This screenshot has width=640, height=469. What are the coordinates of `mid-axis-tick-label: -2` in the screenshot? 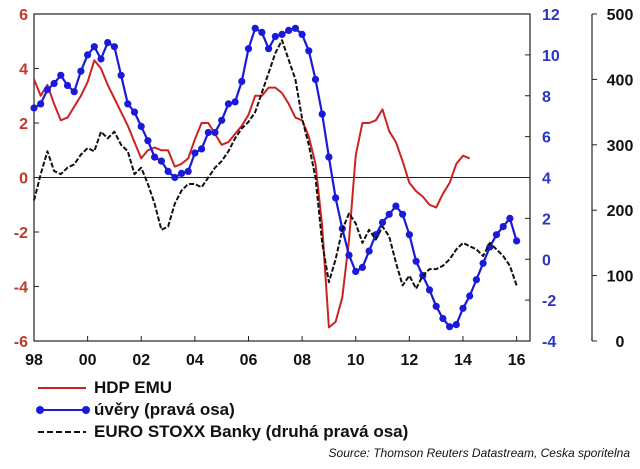 It's located at (549, 301).